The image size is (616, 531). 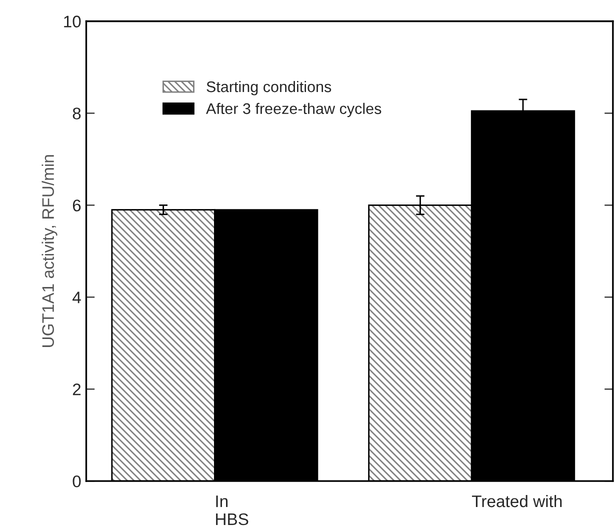 What do you see at coordinates (294, 110) in the screenshot?
I see `legend-label: After 3 freeze-thaw cycles` at bounding box center [294, 110].